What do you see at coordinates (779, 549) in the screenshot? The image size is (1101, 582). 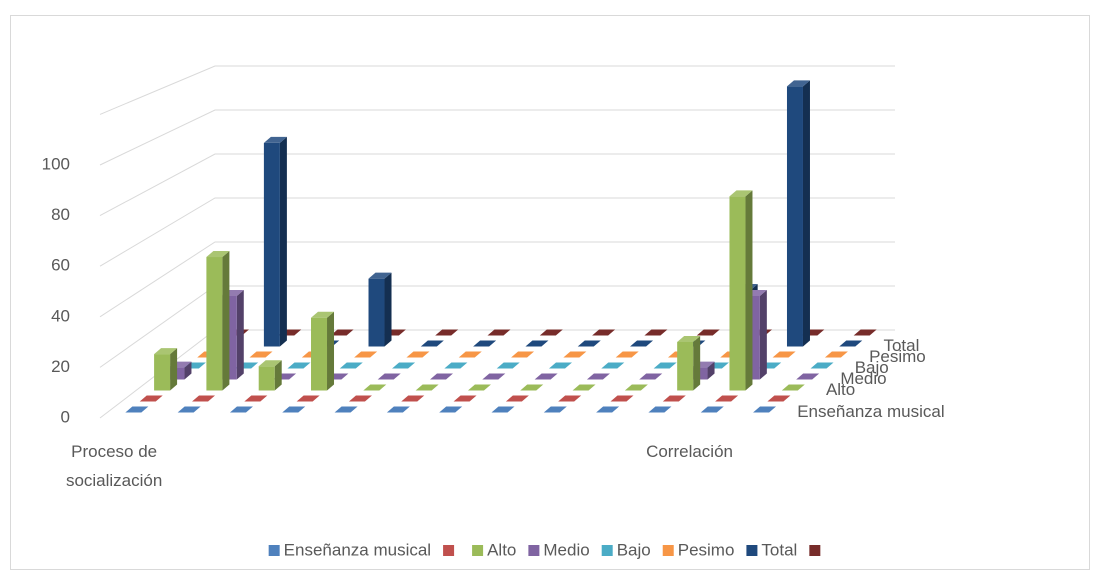 I see `legend-label: Total` at bounding box center [779, 549].